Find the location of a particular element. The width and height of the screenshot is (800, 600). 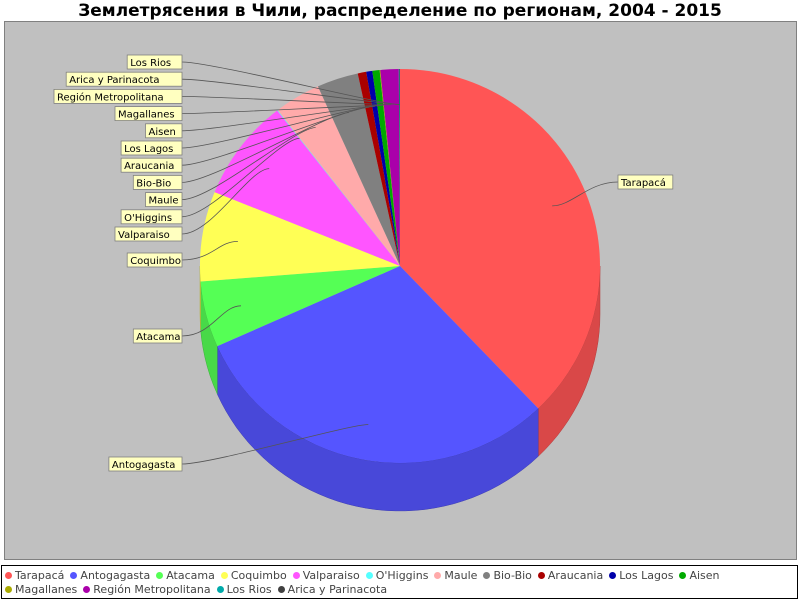

slice-los-lagos is located at coordinates (383, 168).